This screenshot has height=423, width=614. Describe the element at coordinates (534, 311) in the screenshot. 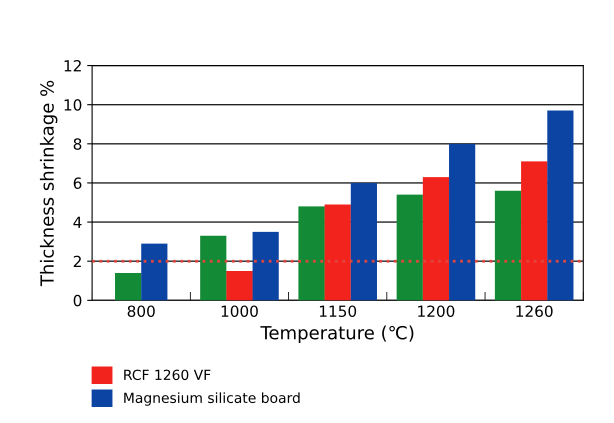

I see `x-tick-label: 1260` at that location.